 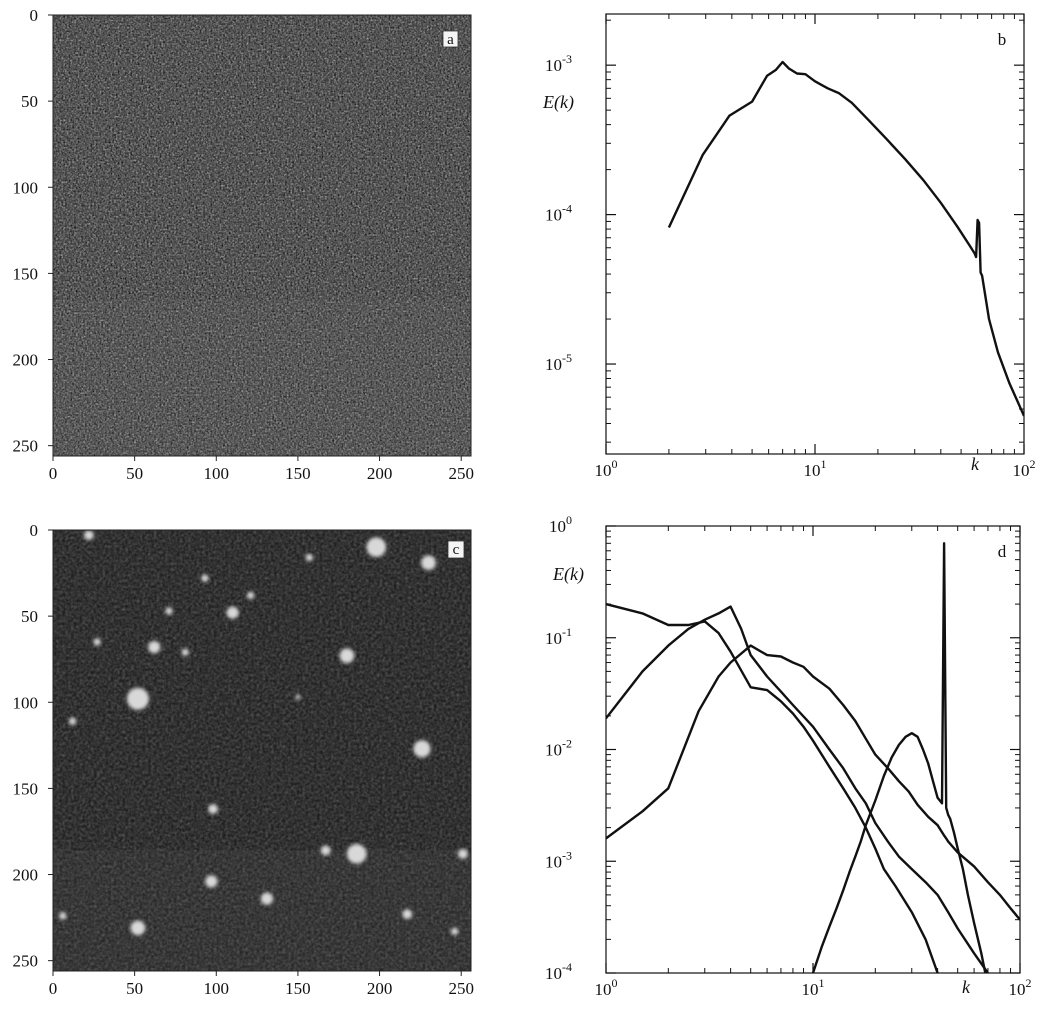 I want to click on panel-b-ytick-exp: -5, so click(x=567, y=358).